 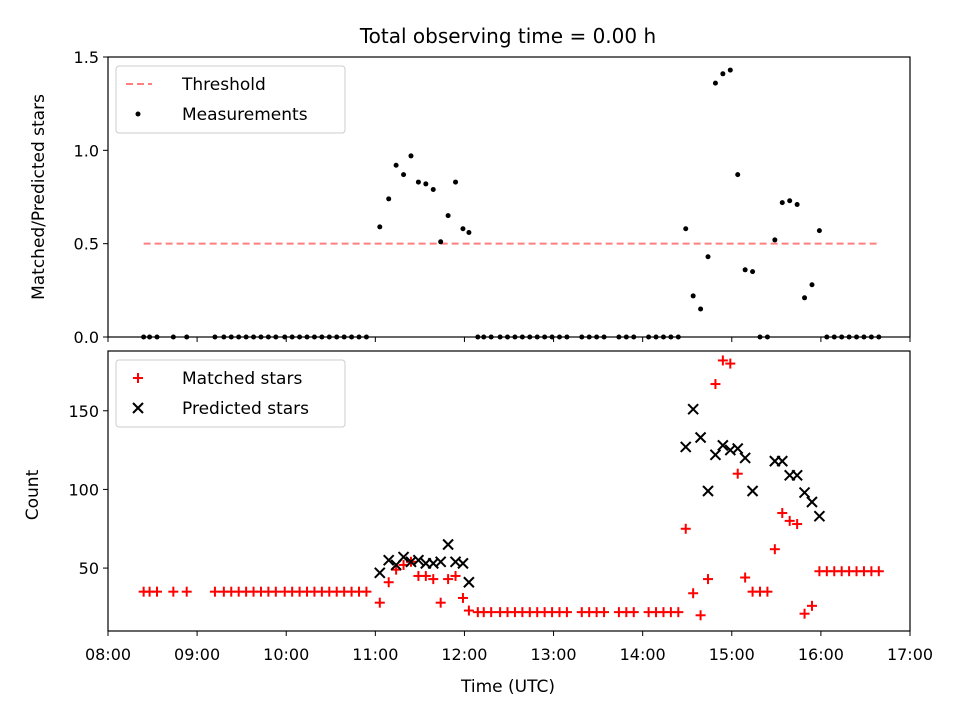 I want to click on x-tick-label: 14:00, so click(x=643, y=654).